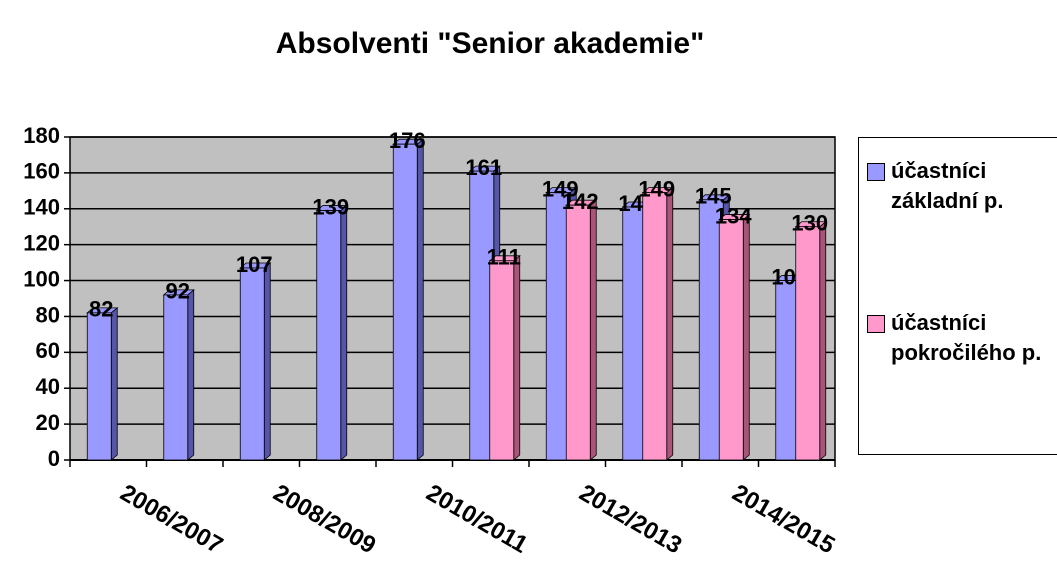 Image resolution: width=1057 pixels, height=577 pixels. Describe the element at coordinates (178, 291) in the screenshot. I see `data-label: 92` at that location.